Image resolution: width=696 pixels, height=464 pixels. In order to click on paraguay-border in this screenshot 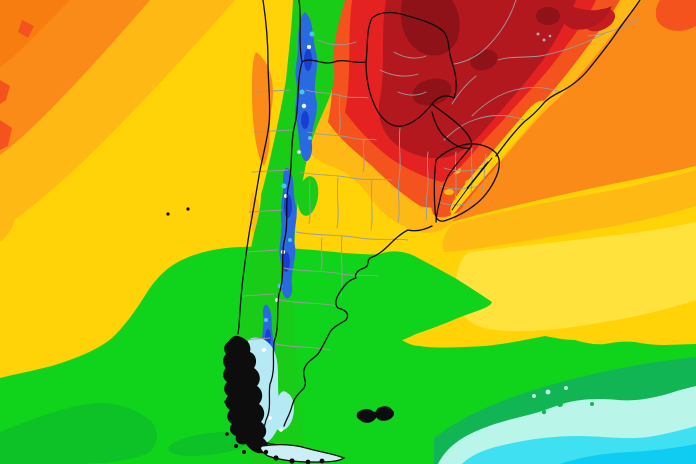, I will do `click(411, 69)`.